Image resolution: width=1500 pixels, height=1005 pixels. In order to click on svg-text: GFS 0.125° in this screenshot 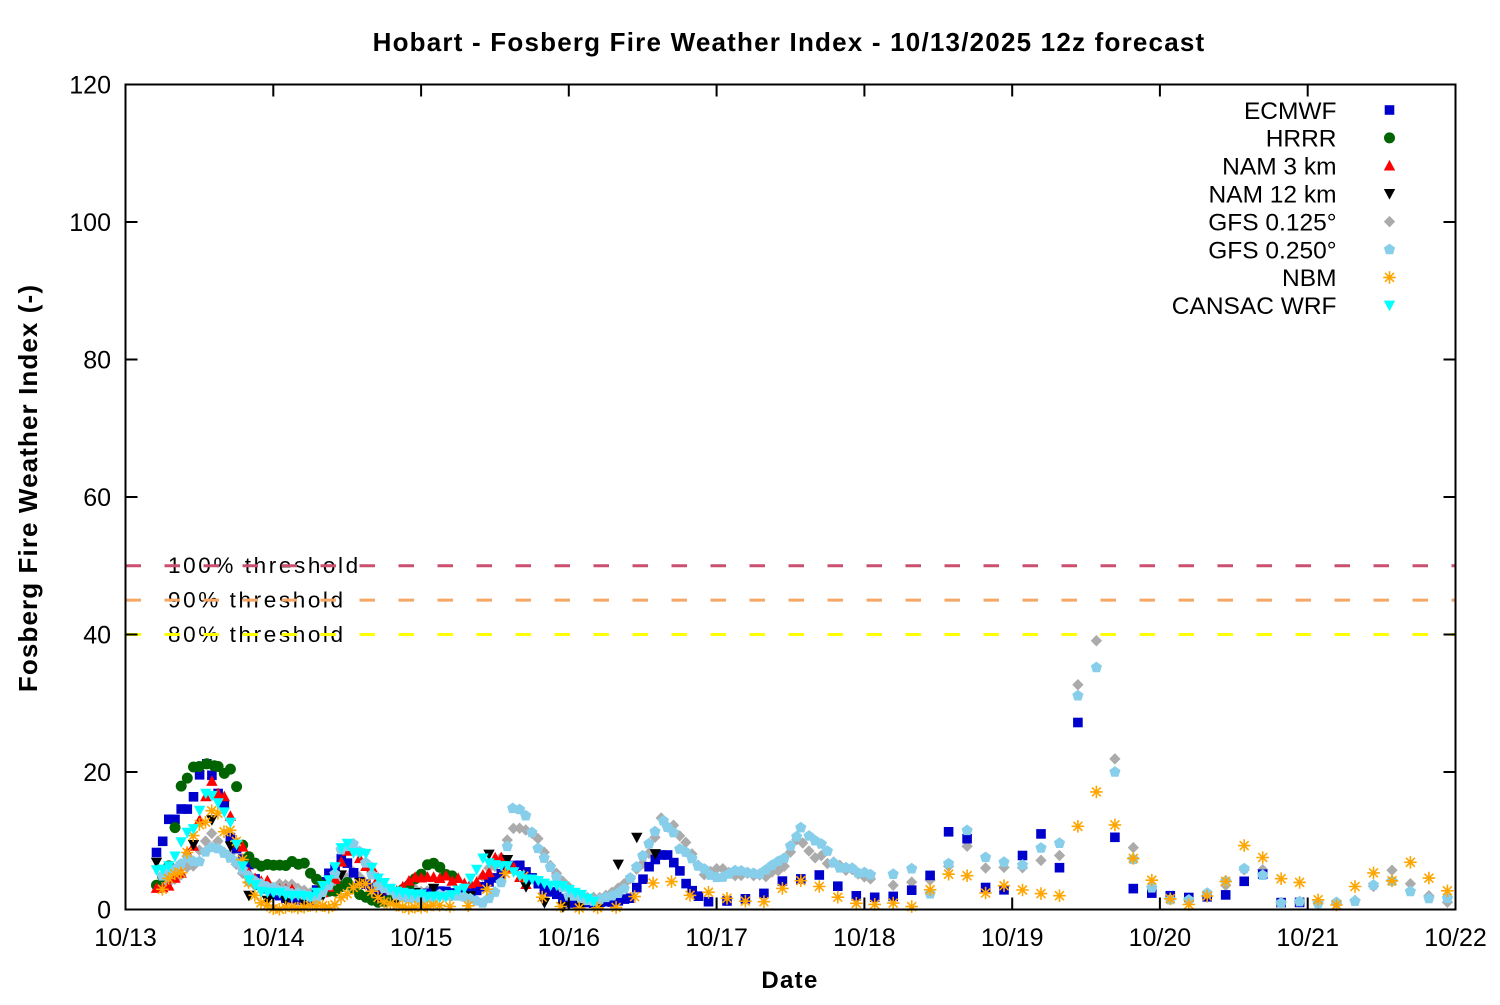, I will do `click(1272, 222)`.